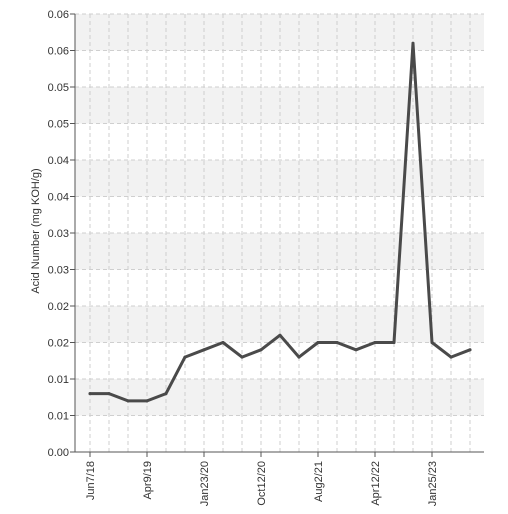  Describe the element at coordinates (36, 230) in the screenshot. I see `y-axis-title: Acid Number (mg KOH/g)` at that location.